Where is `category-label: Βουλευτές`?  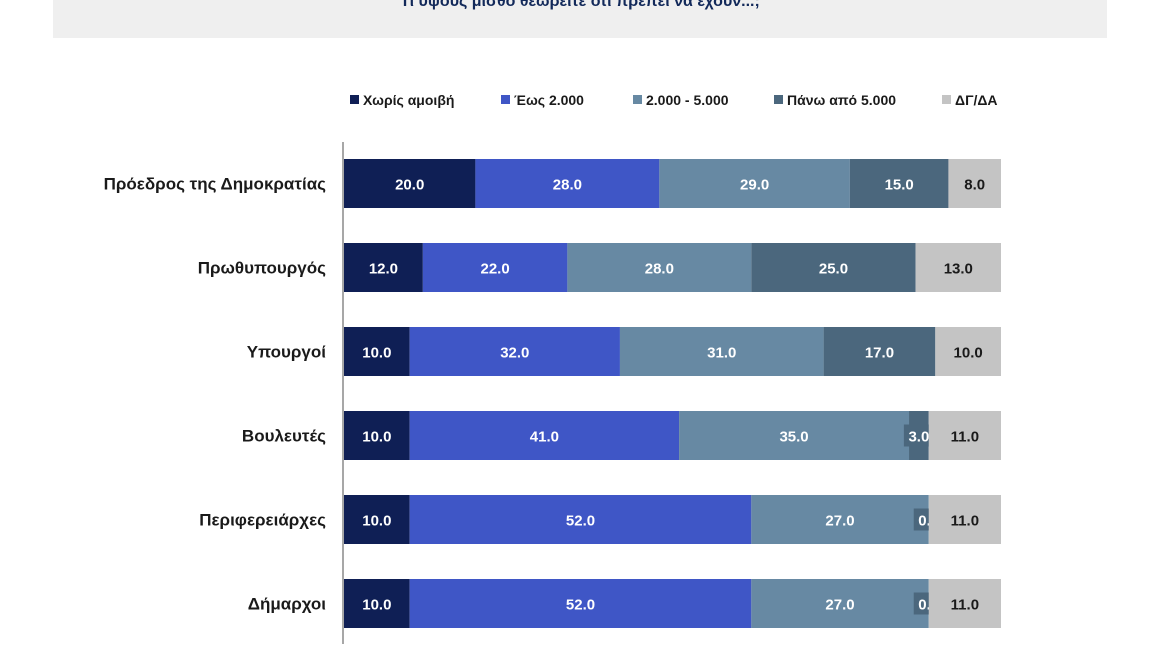 category-label: Βουλευτές is located at coordinates (284, 436).